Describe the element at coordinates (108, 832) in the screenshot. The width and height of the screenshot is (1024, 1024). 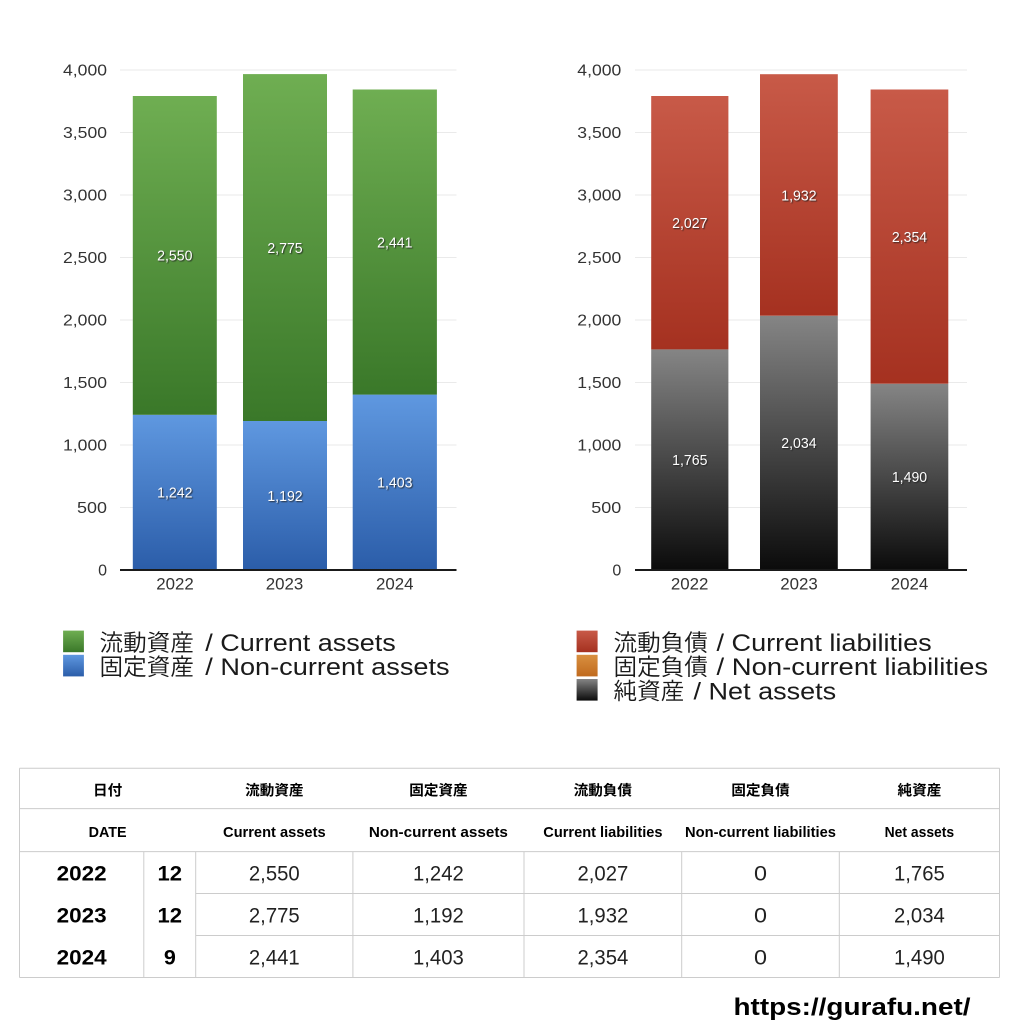
I see `svg-text: DATE` at that location.